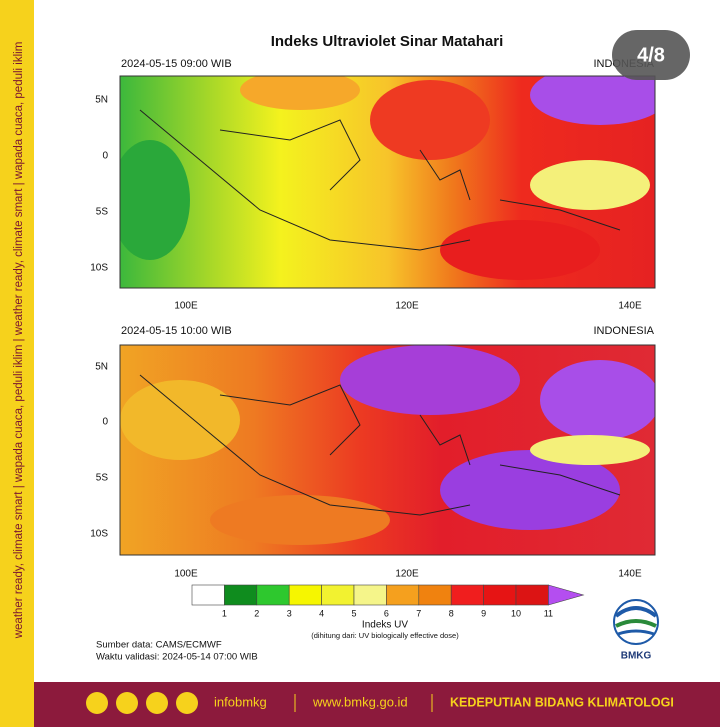  I want to click on logo-text: BMKG, so click(636, 656).